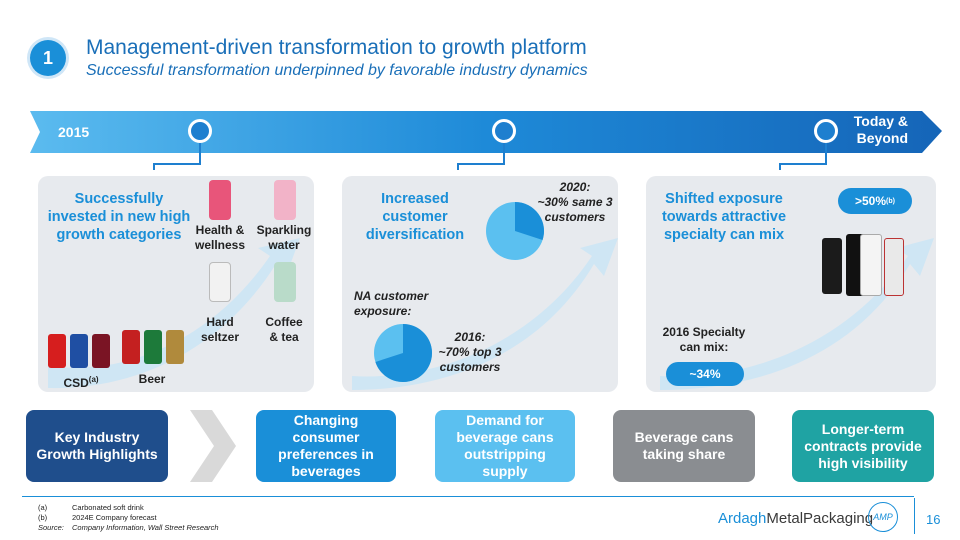 The height and width of the screenshot is (540, 960). I want to click on pie-2016-top3-slice, so click(404, 353).